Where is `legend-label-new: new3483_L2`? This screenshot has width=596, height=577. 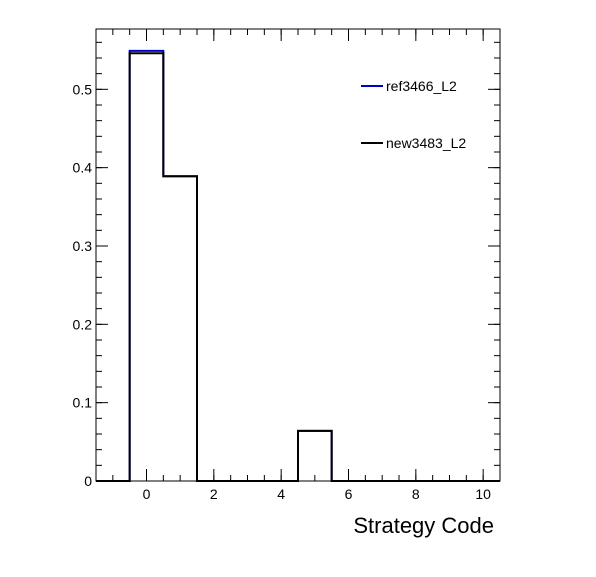 legend-label-new: new3483_L2 is located at coordinates (426, 143).